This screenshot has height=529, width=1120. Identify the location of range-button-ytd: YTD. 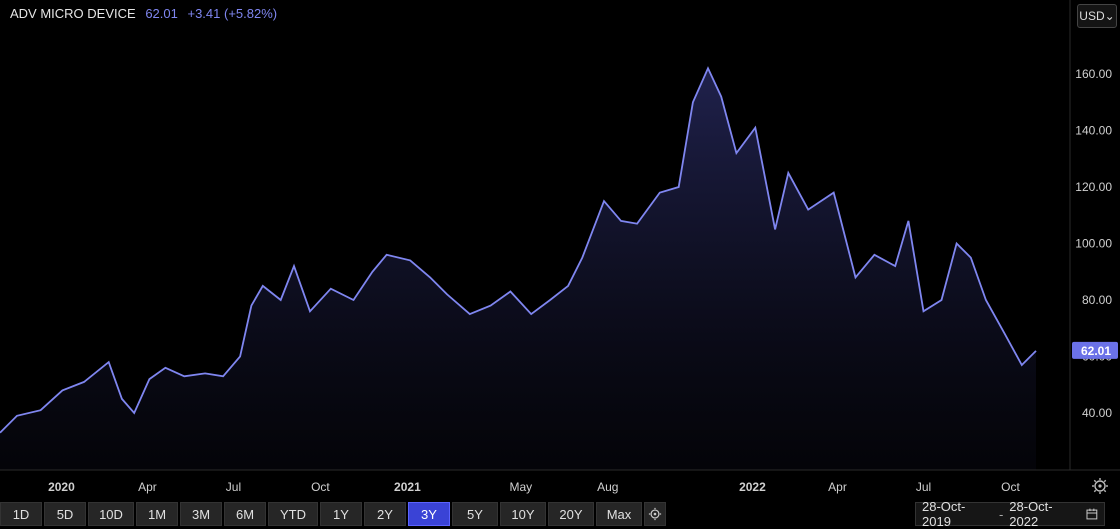
(293, 514).